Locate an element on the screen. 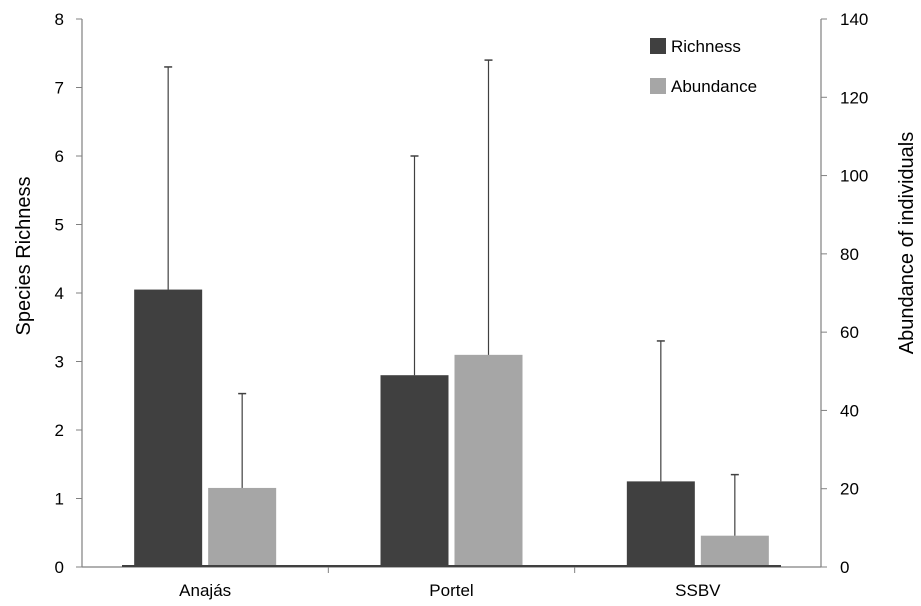  y-right-tick-label: 120 is located at coordinates (854, 97).